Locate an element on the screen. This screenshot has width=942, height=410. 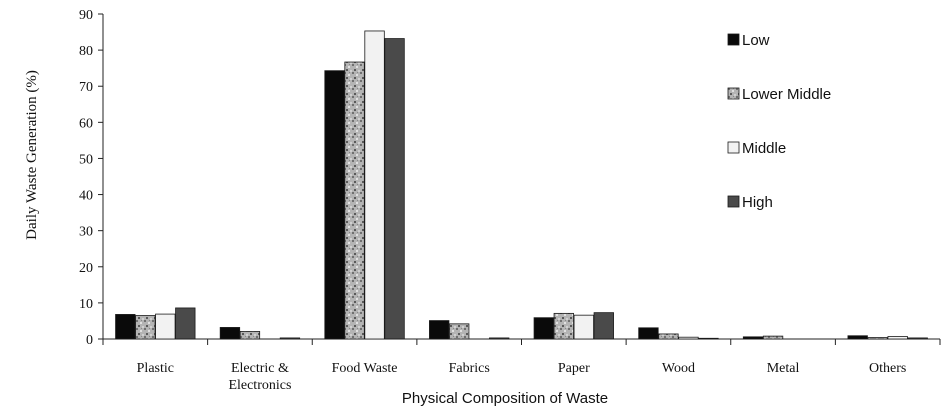
y-tick-label: 0 is located at coordinates (89, 340).